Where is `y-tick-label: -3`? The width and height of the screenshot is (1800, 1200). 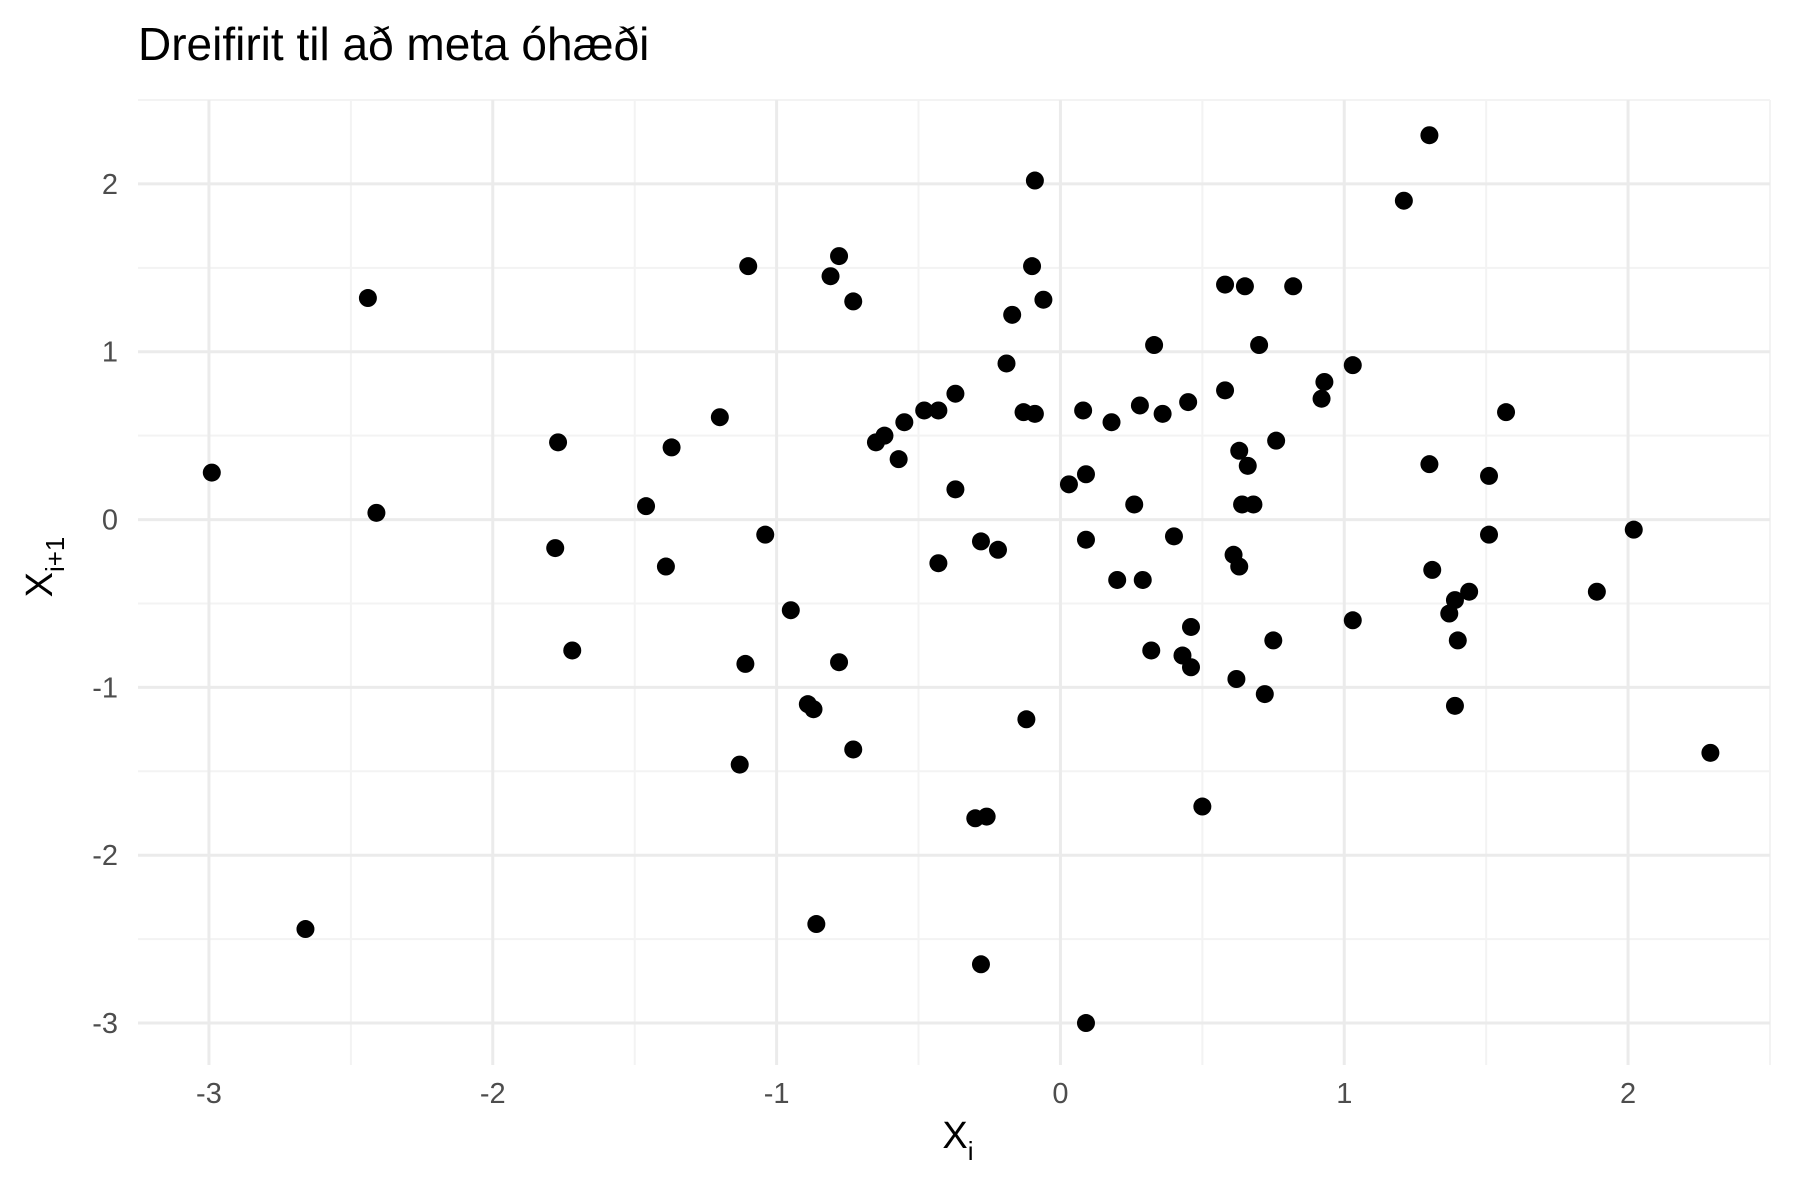
y-tick-label: -3 is located at coordinates (105, 1024).